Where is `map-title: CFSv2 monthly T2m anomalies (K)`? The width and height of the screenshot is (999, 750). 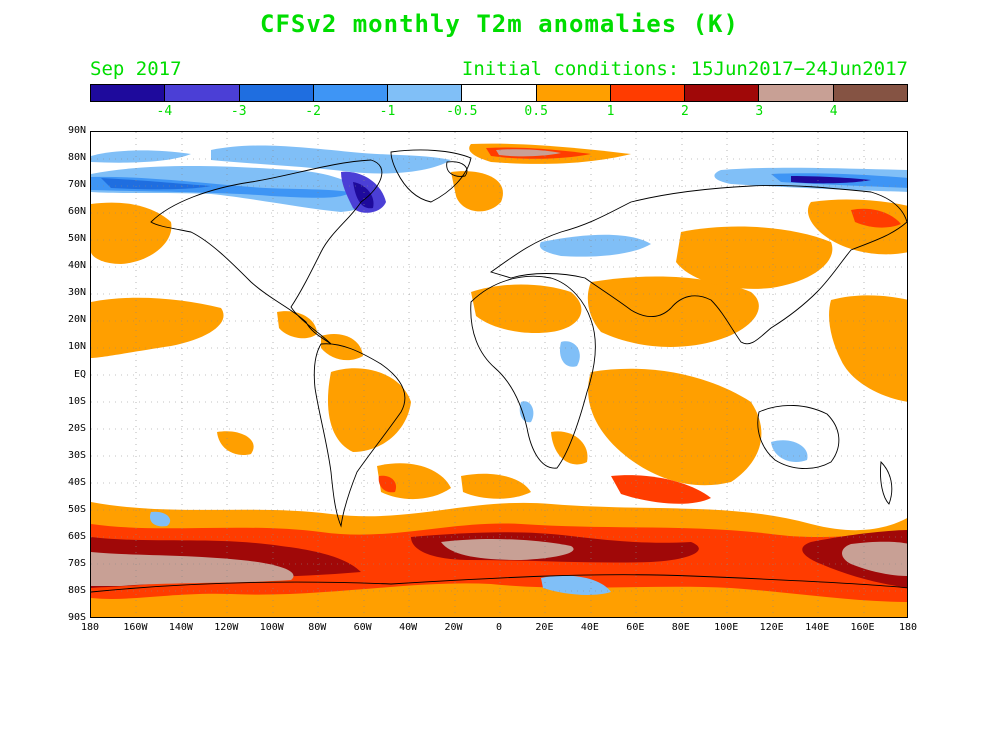 map-title: CFSv2 monthly T2m anomalies (K) is located at coordinates (499, 24).